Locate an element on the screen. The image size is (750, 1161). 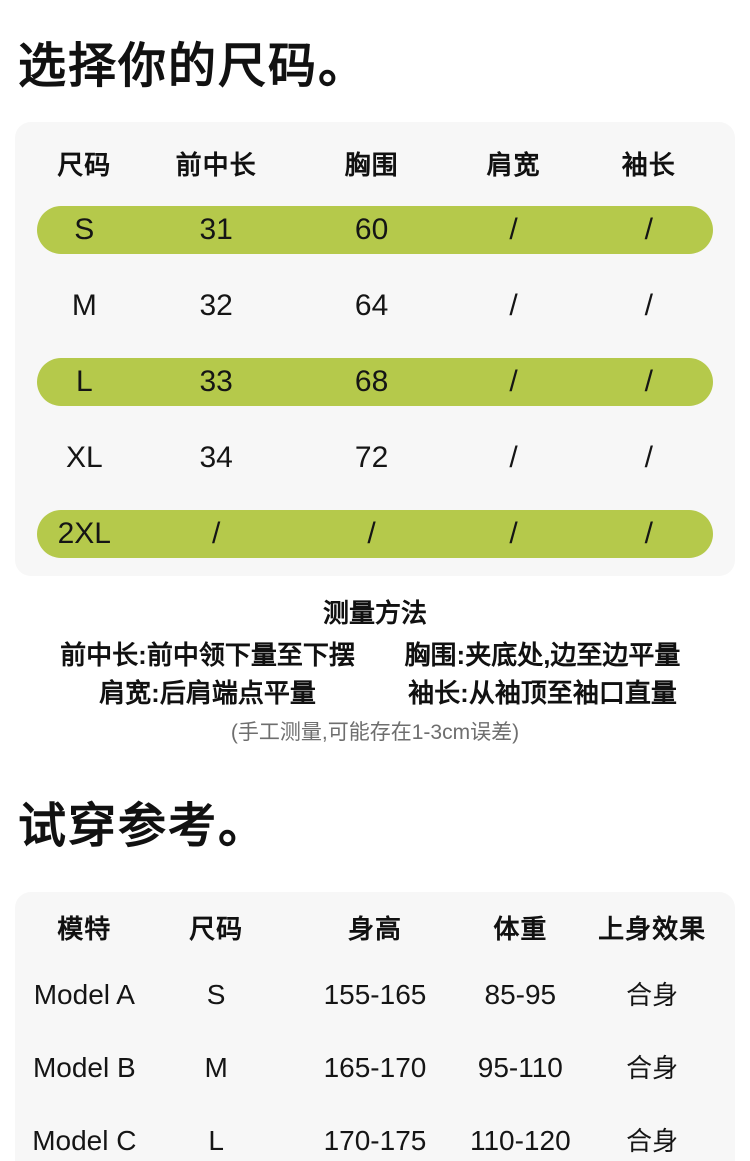
fit-table-header: 模特 尺码 身高 体重 上身效果 is located at coordinates (375, 929).